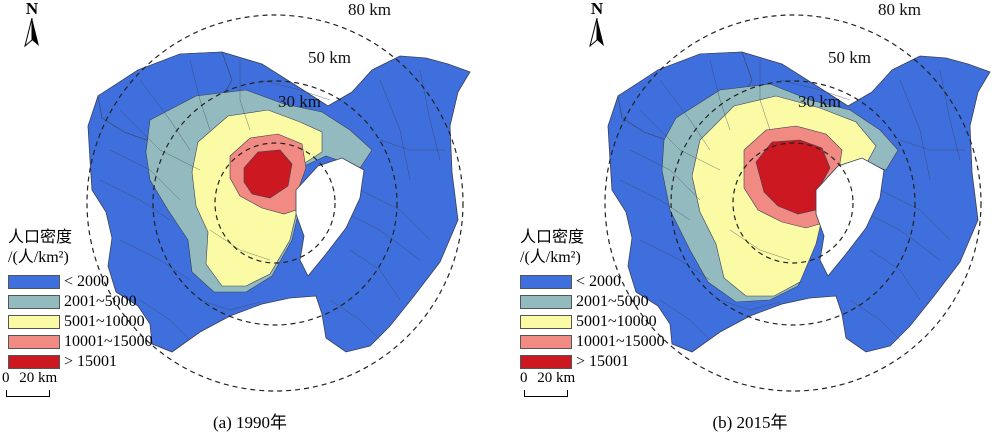 The width and height of the screenshot is (1000, 437). I want to click on legend-item: > 15001, so click(80, 362).